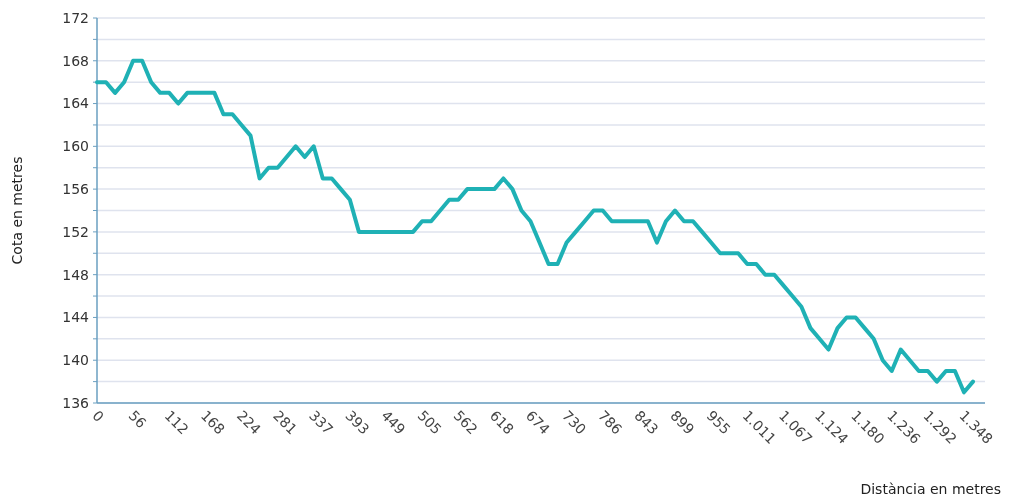 The image size is (1009, 500). What do you see at coordinates (76, 317) in the screenshot?
I see `y-tick-label: 144` at bounding box center [76, 317].